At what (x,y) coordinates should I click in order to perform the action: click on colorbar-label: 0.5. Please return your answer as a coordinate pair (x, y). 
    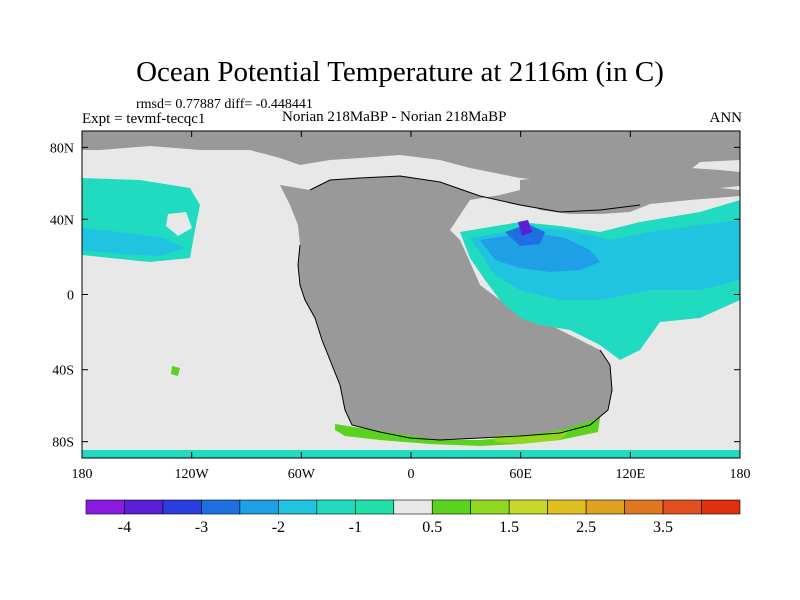
    Looking at the image, I should click on (432, 527).